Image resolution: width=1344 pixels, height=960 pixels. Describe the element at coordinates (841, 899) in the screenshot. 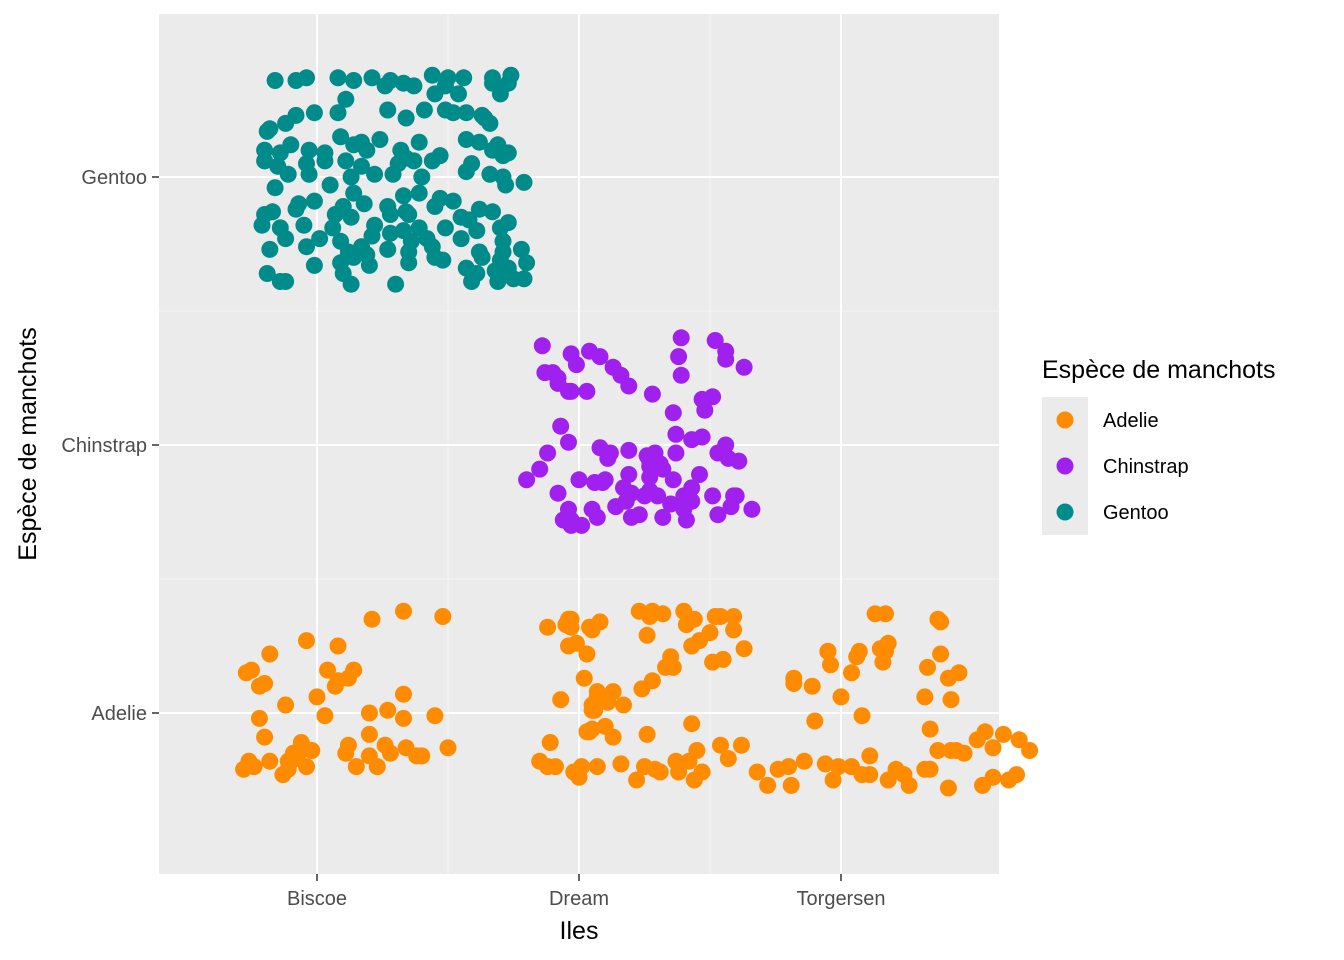

I see `x-tick-label: Torgersen` at that location.